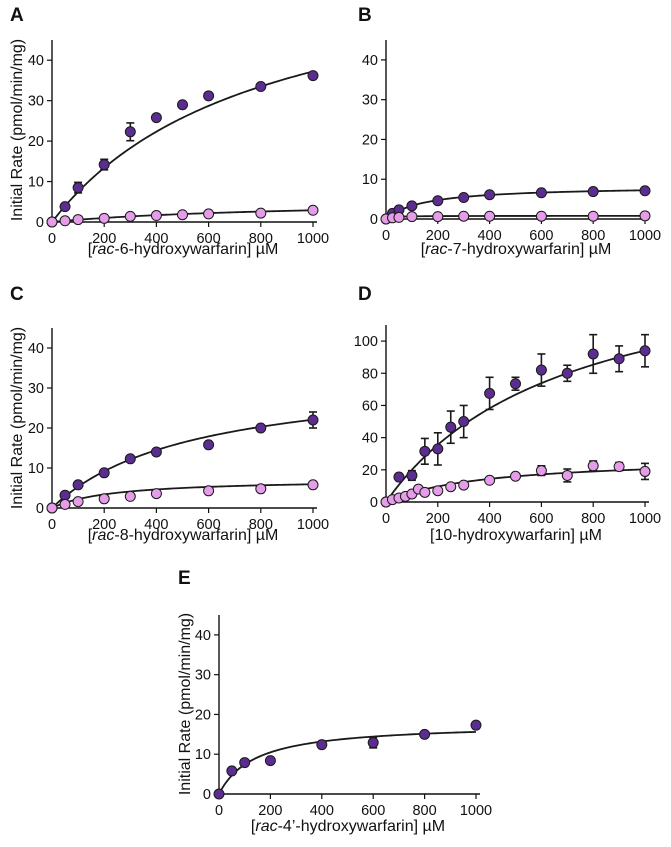 Image resolution: width=671 pixels, height=847 pixels. What do you see at coordinates (52, 525) in the screenshot?
I see `x-tick-label: 0` at bounding box center [52, 525].